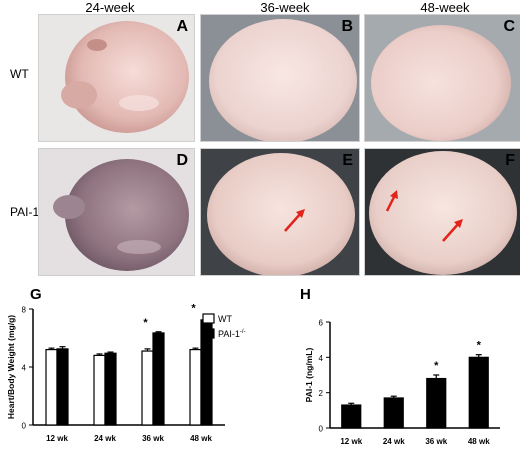 This screenshot has width=520, height=453. I want to click on chart-letter-h: H, so click(305, 294).